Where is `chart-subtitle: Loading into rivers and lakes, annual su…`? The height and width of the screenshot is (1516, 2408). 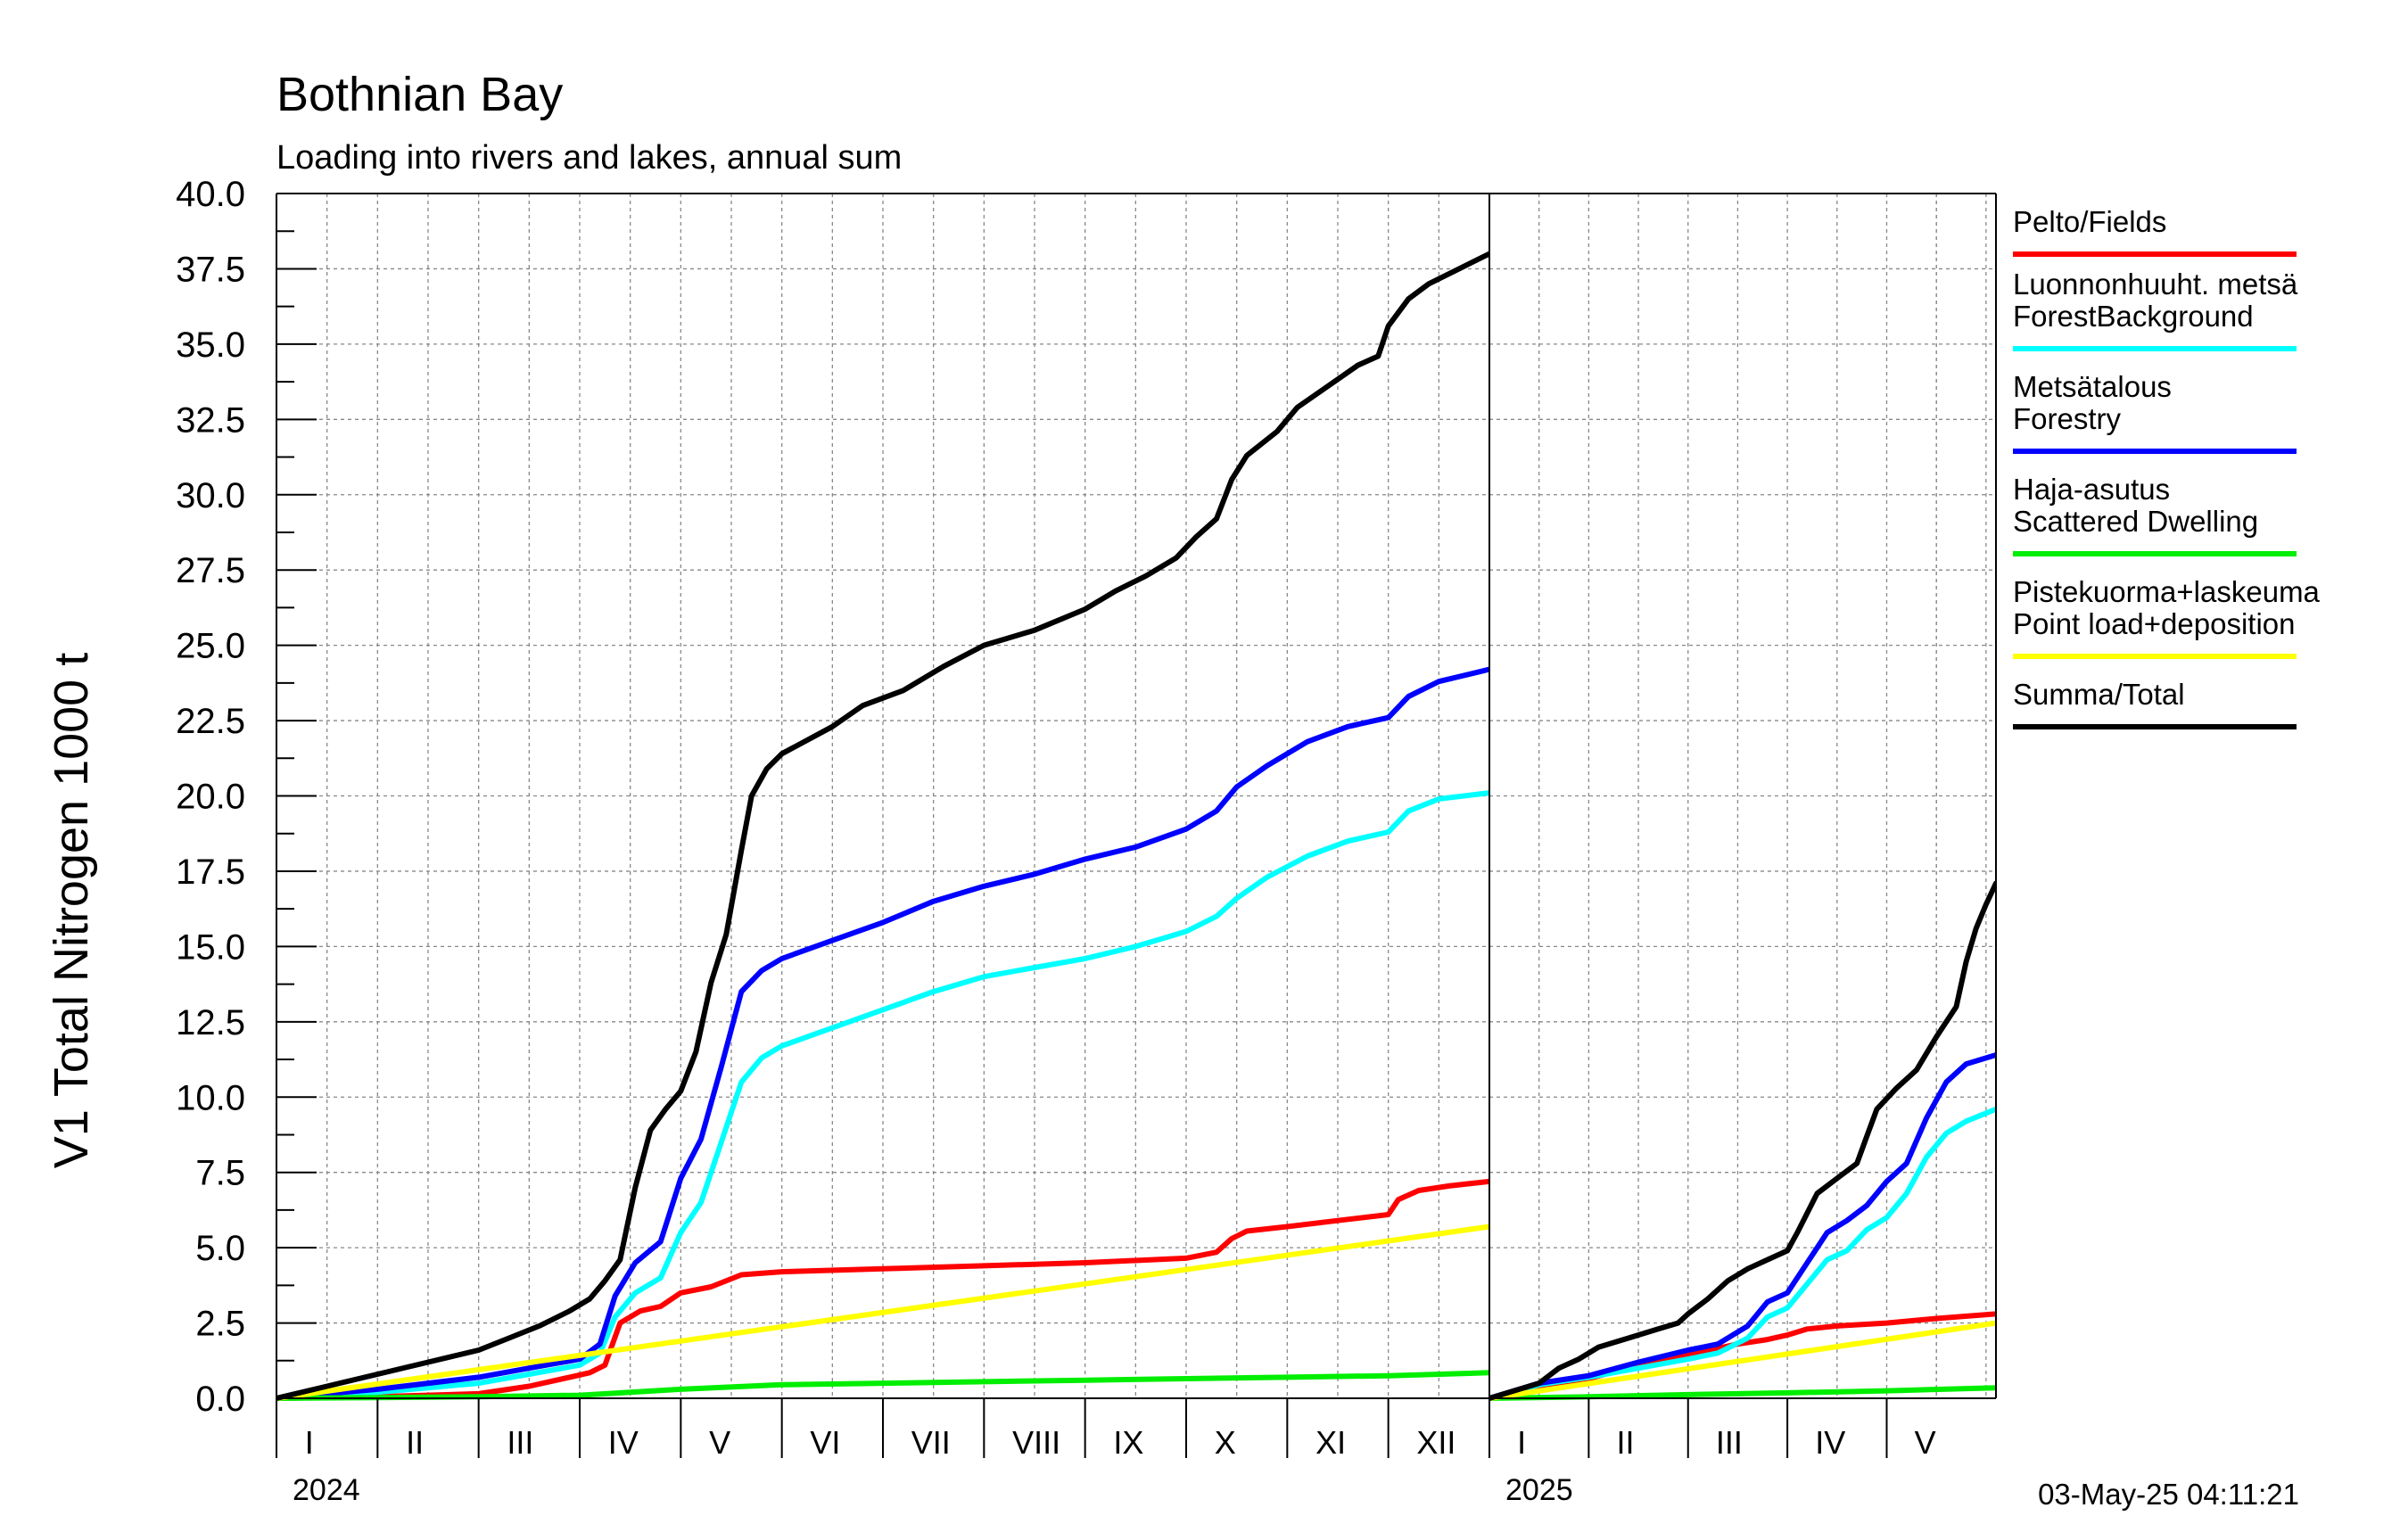
chart-subtitle: Loading into rivers and lakes, annual su… is located at coordinates (589, 158).